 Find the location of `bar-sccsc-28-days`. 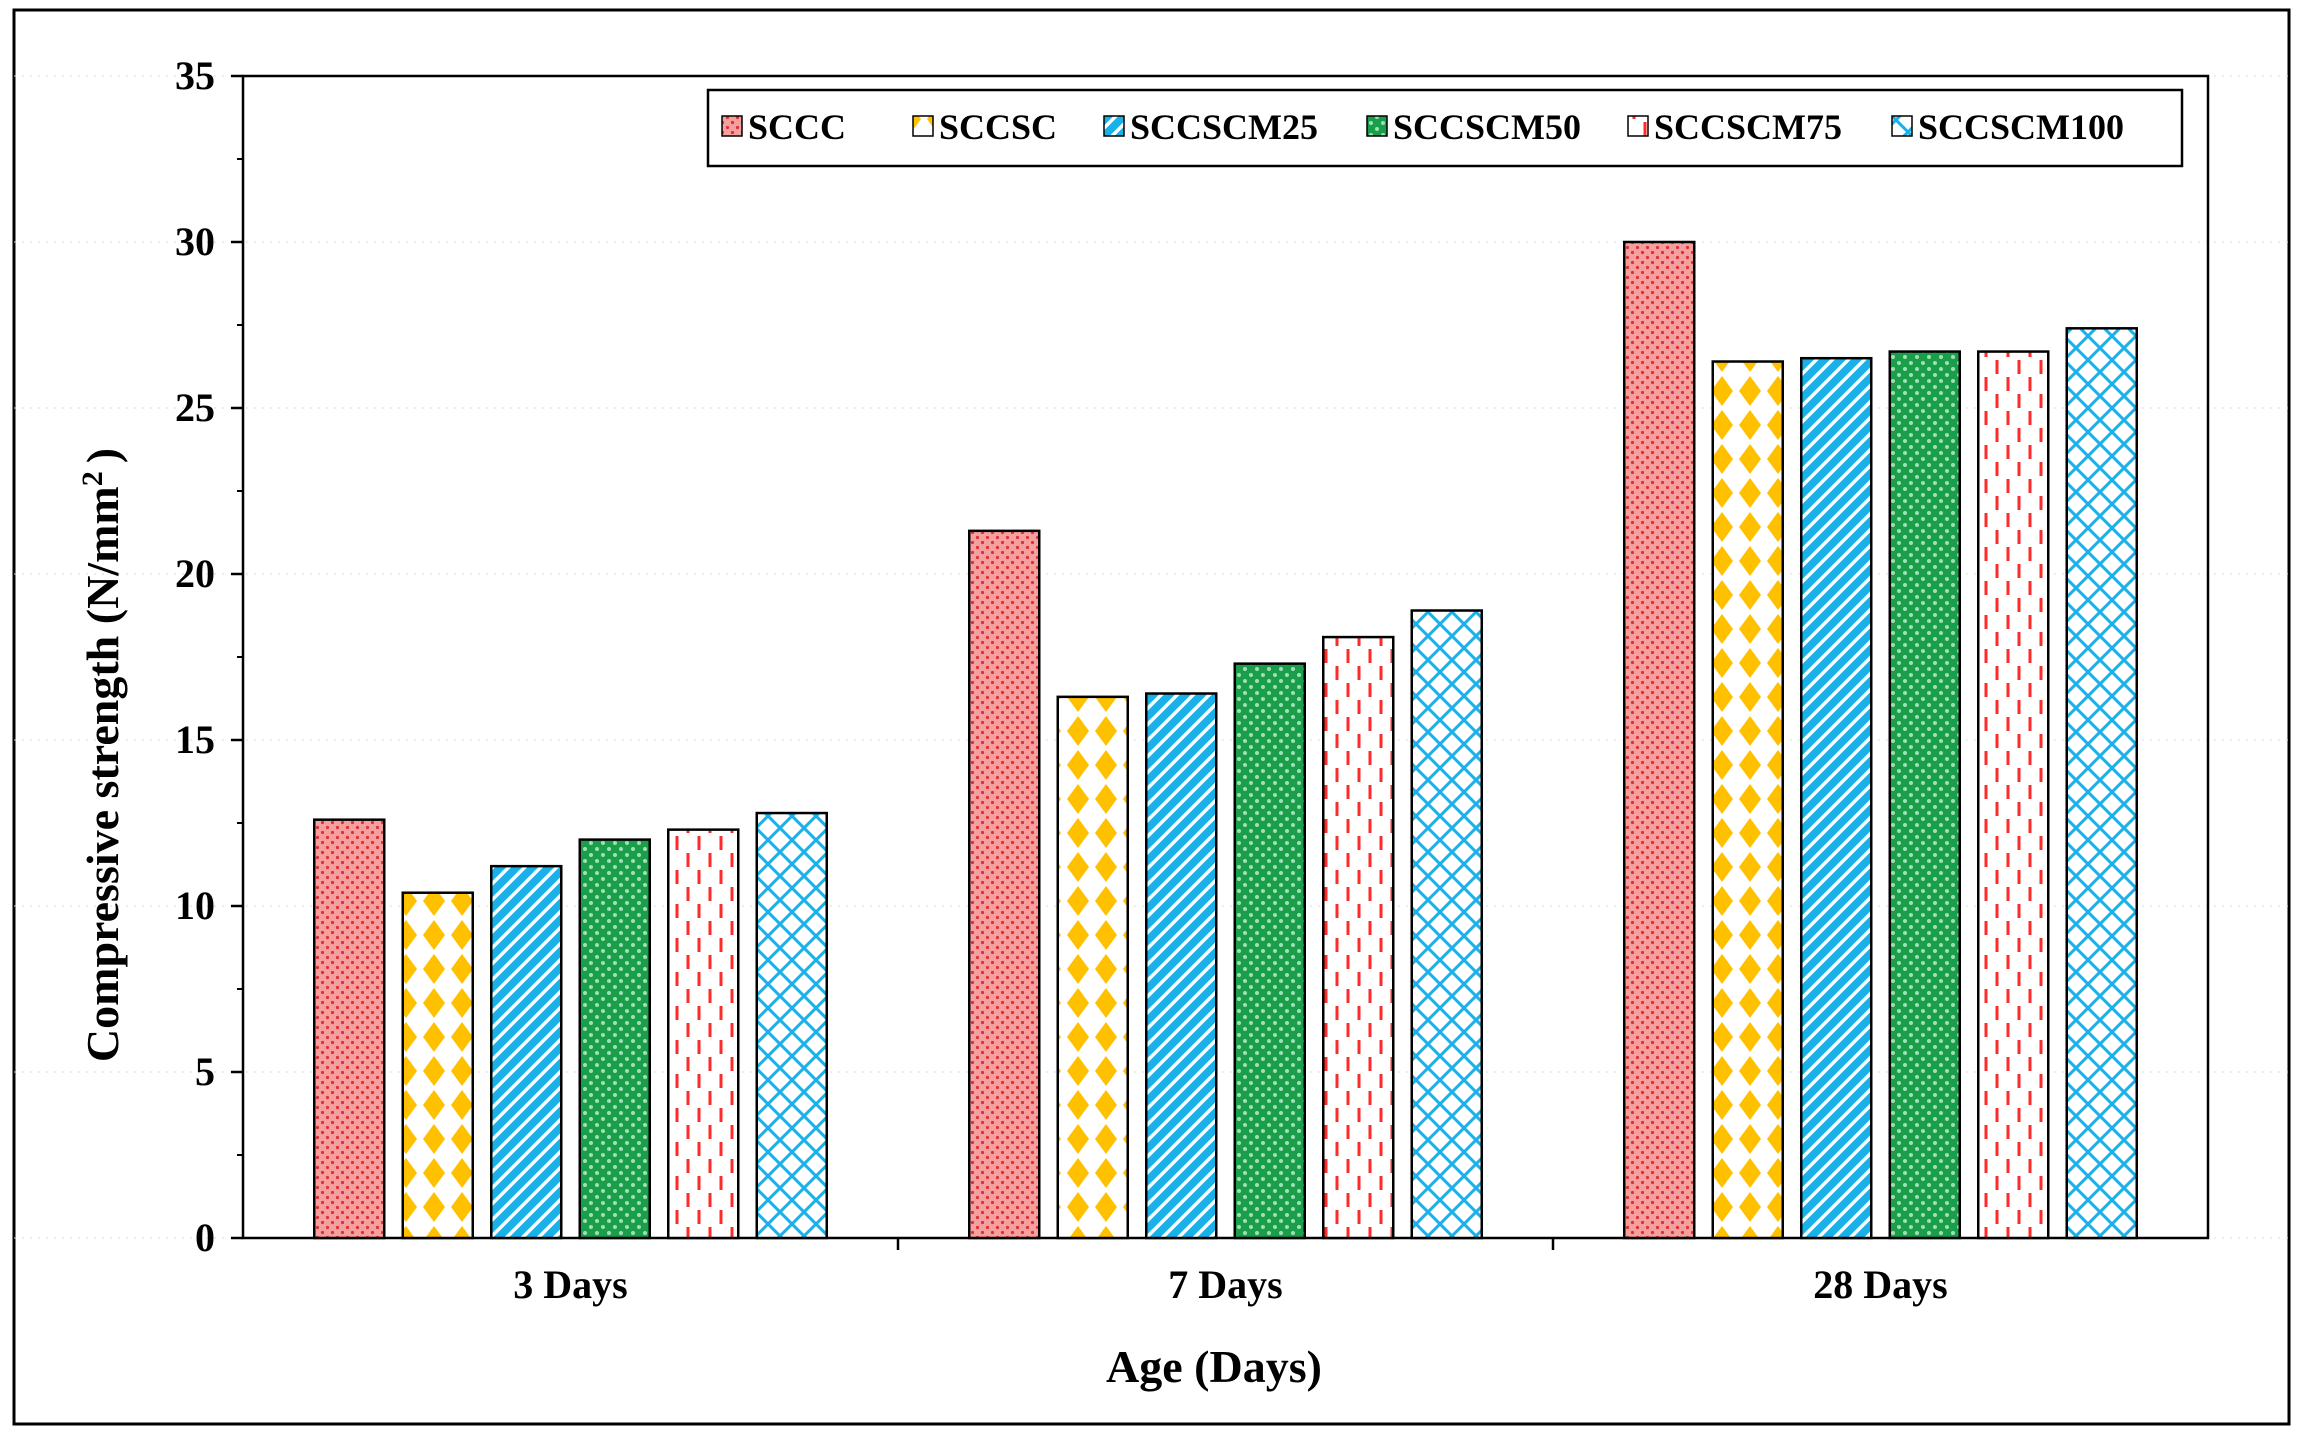

bar-sccsc-28-days is located at coordinates (1747, 800).